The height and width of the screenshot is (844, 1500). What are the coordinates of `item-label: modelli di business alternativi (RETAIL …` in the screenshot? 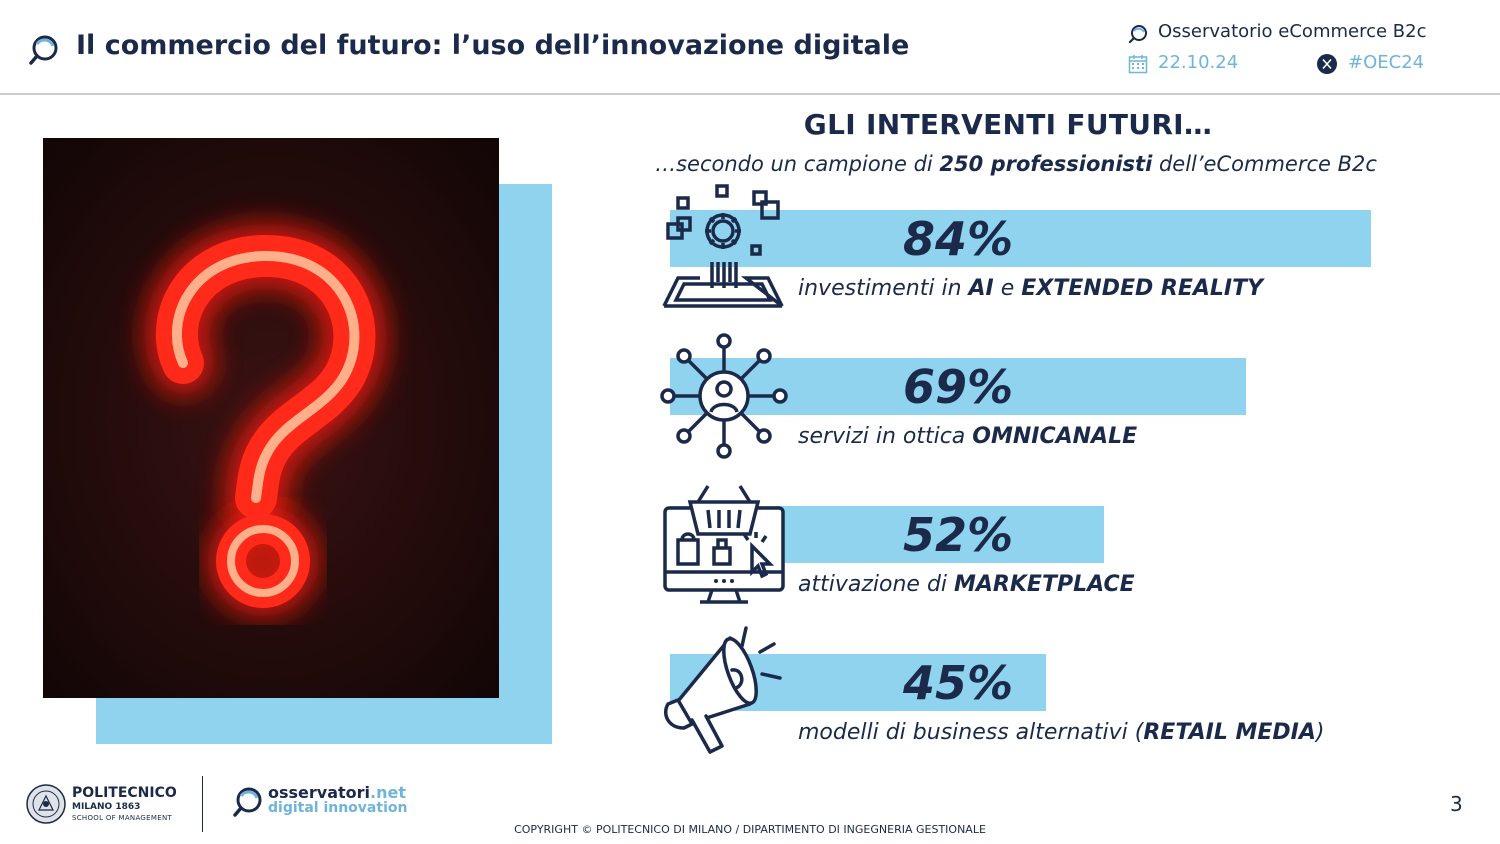 It's located at (1061, 732).